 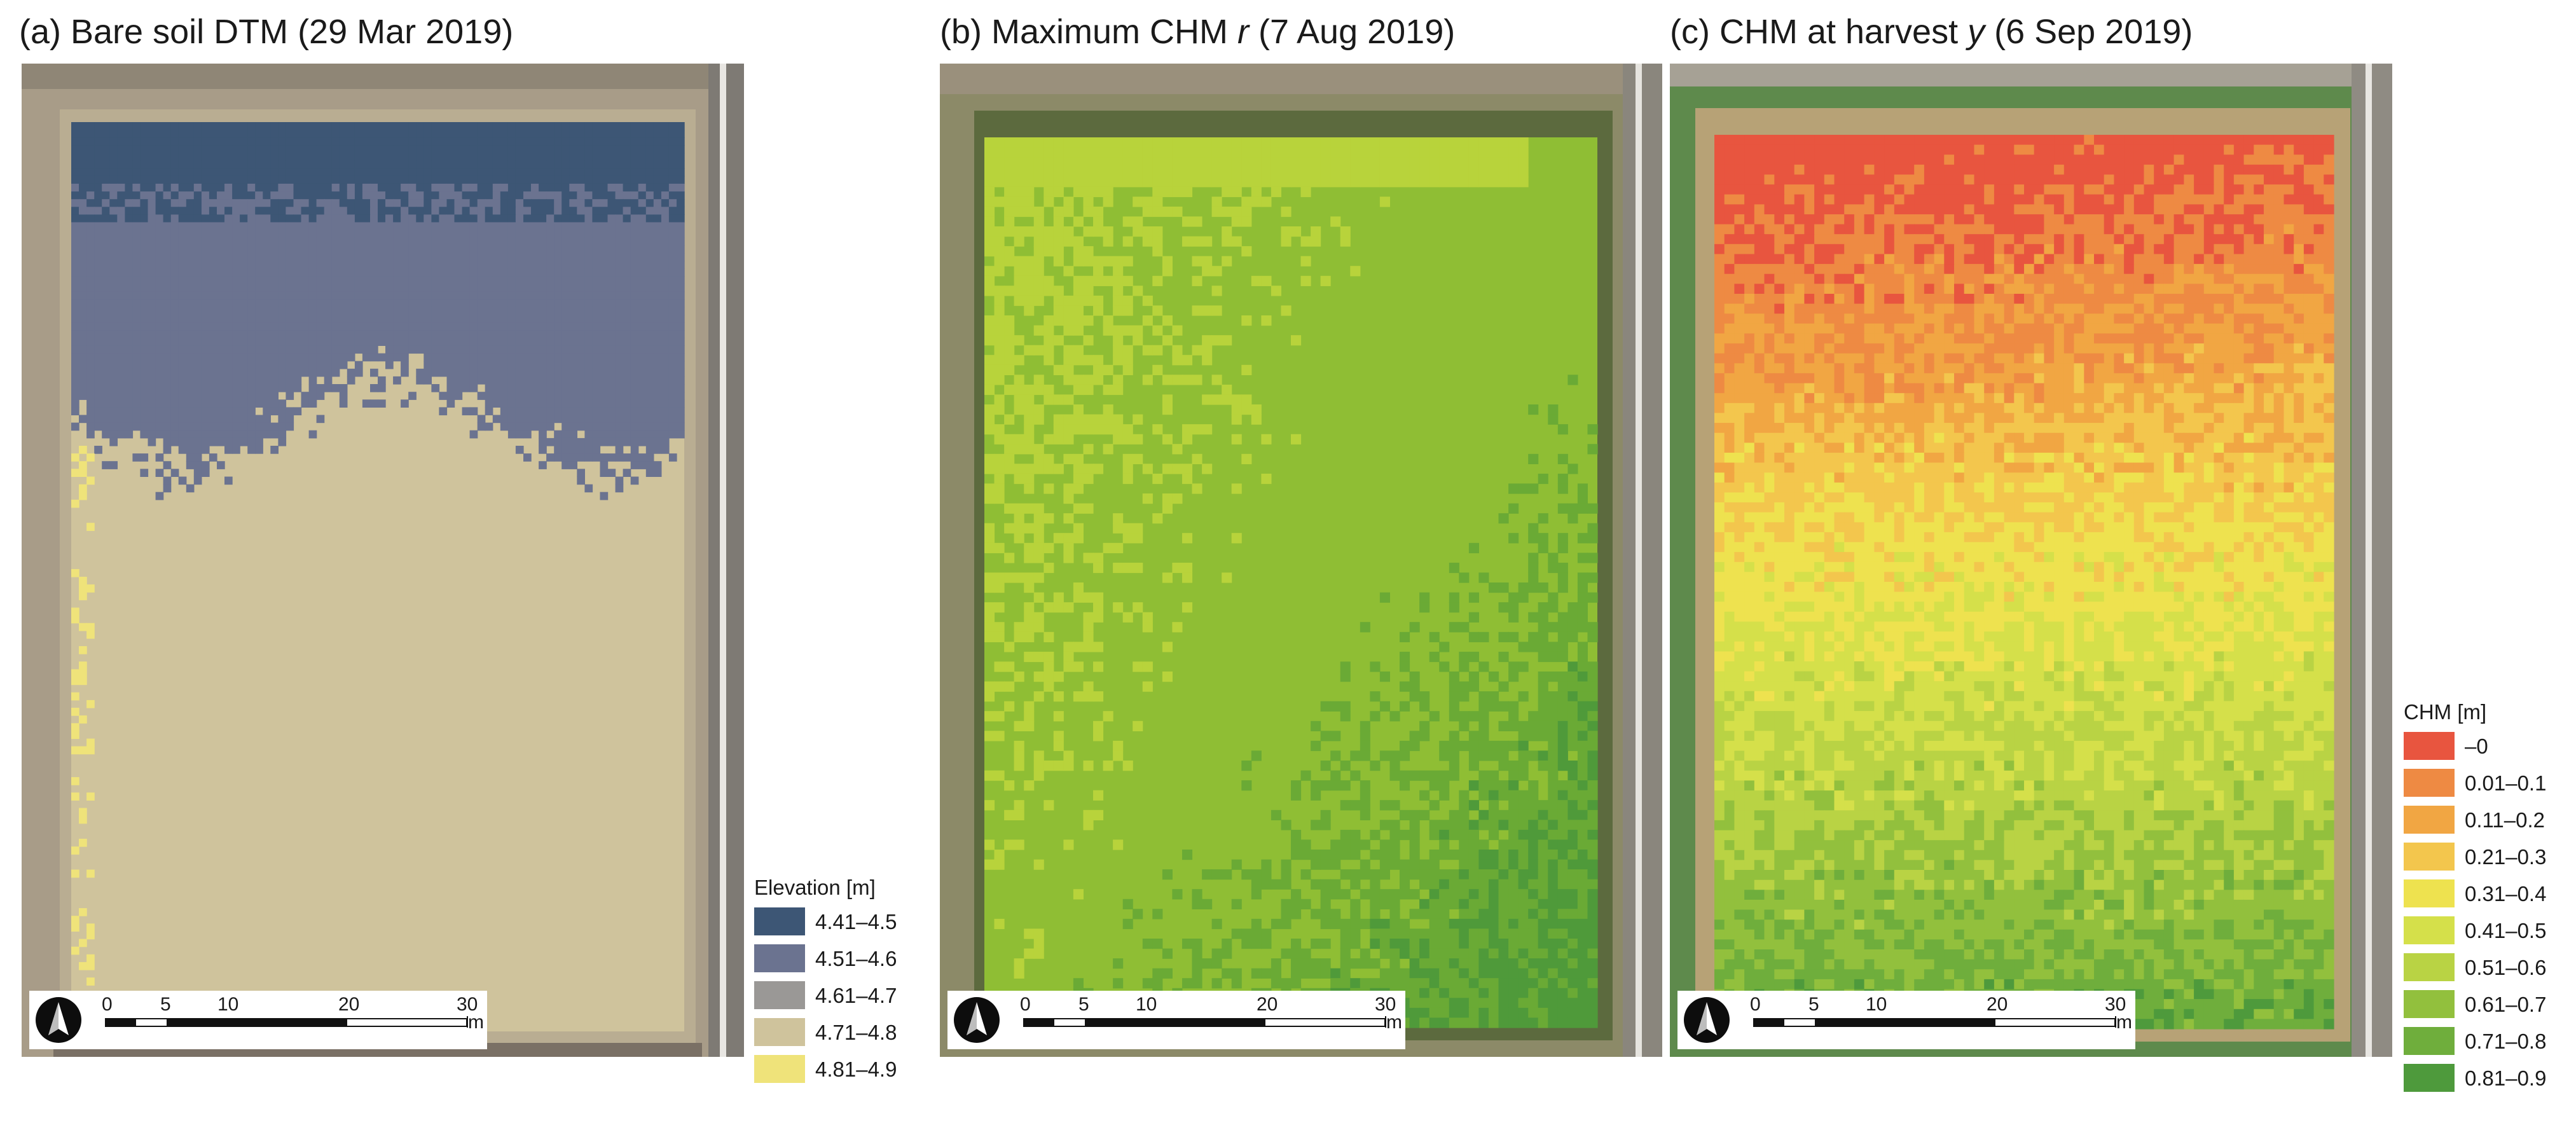 I want to click on map-a-road-top, so click(x=383, y=76).